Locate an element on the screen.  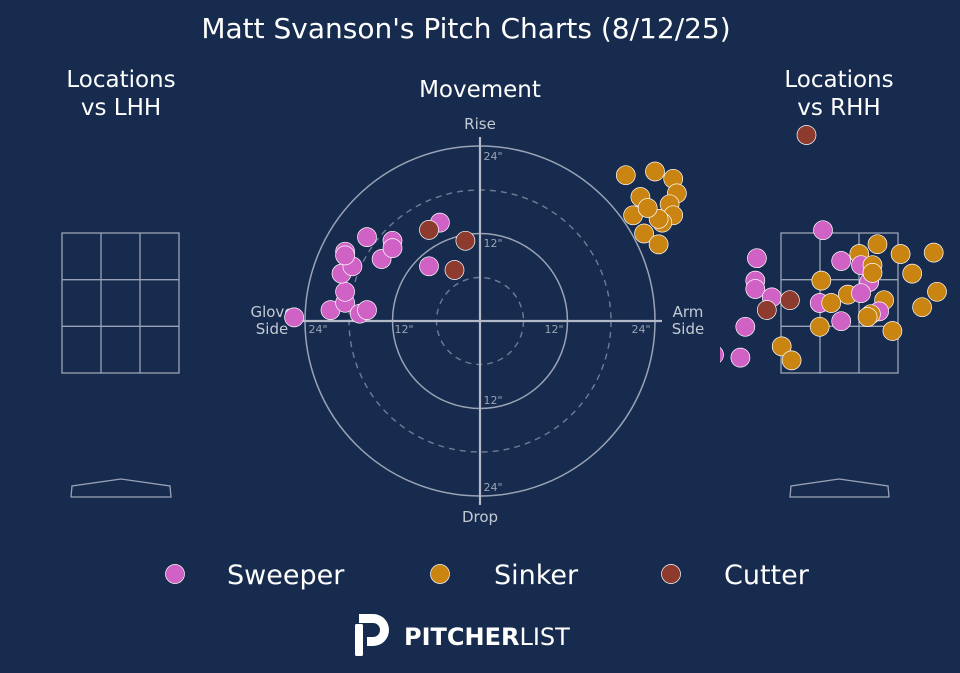
legend-label-sweeper: Sweeper is located at coordinates (286, 575).